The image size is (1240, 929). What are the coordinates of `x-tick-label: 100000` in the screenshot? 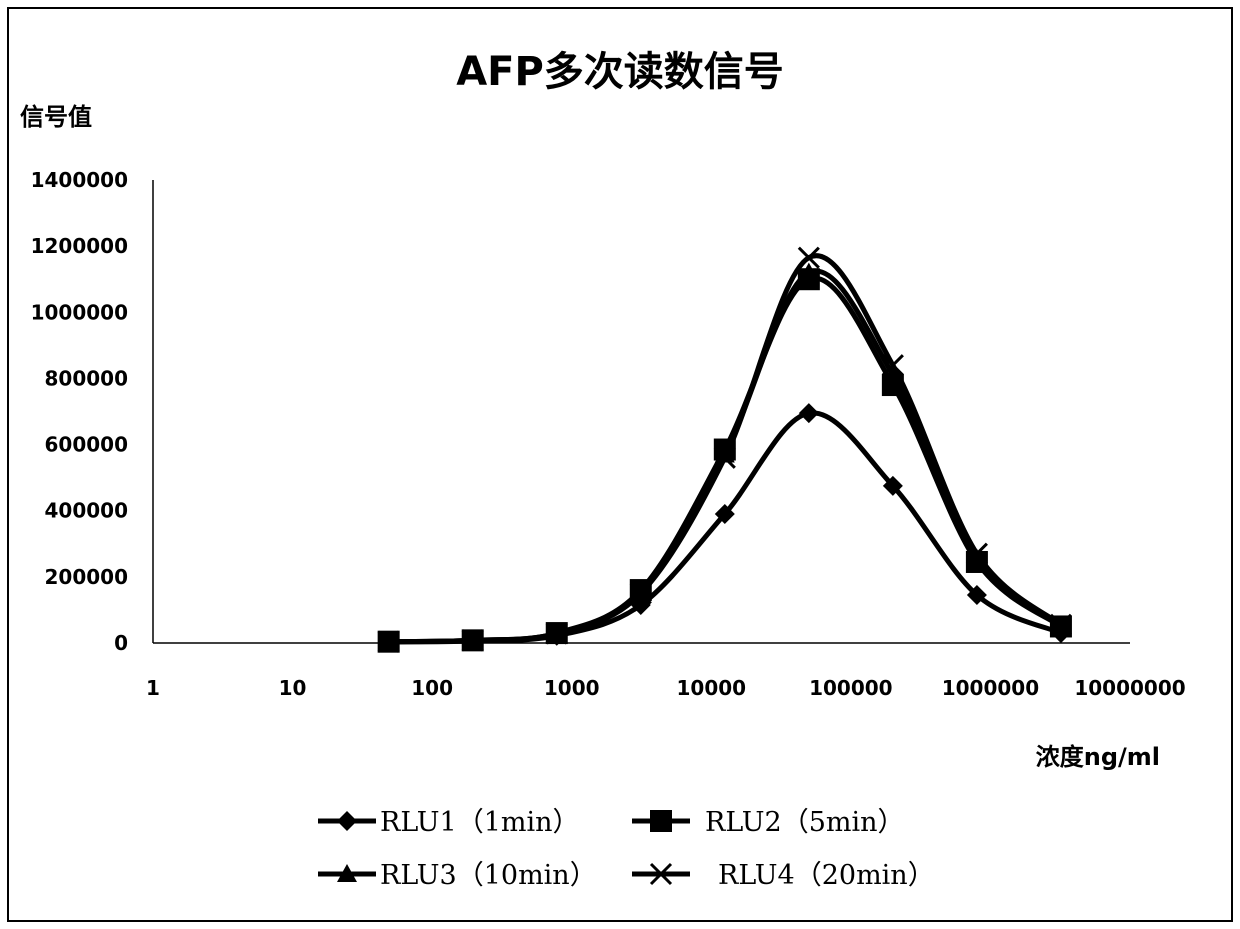 It's located at (851, 688).